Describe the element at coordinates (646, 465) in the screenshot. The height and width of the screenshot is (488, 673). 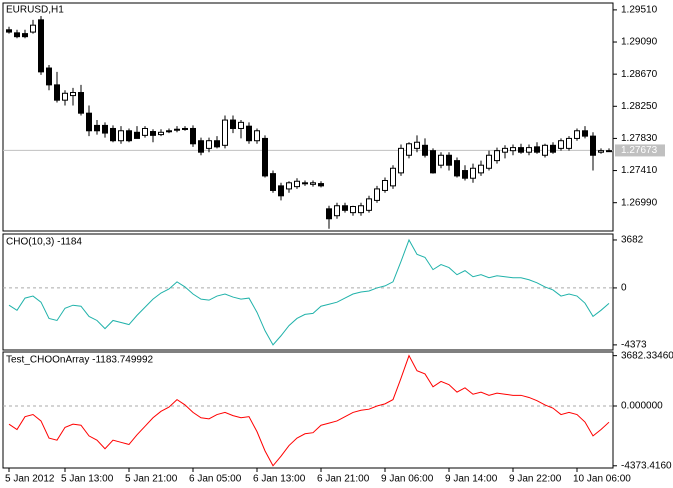
I see `y-tick-label: -4373.4160` at that location.